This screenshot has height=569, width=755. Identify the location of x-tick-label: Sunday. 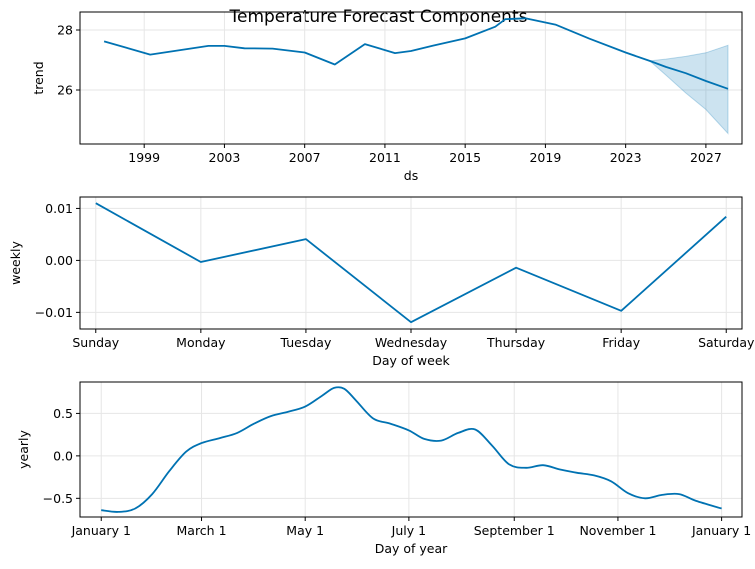
(95, 342).